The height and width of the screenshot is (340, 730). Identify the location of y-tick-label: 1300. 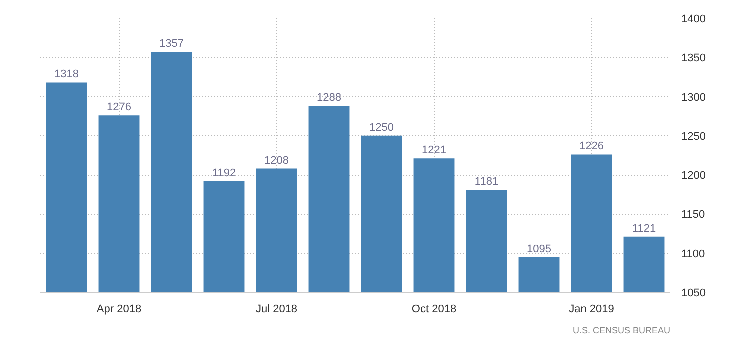
(694, 98).